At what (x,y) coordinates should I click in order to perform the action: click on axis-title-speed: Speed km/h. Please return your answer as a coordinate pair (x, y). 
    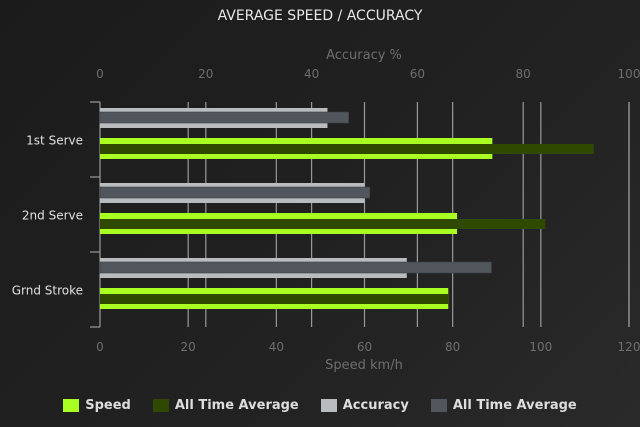
    Looking at the image, I should click on (364, 365).